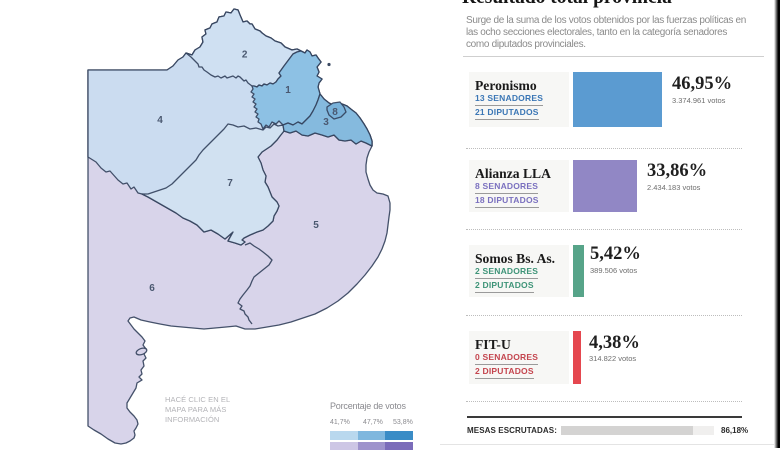  Describe the element at coordinates (288, 90) in the screenshot. I see `svg-text: 1` at that location.